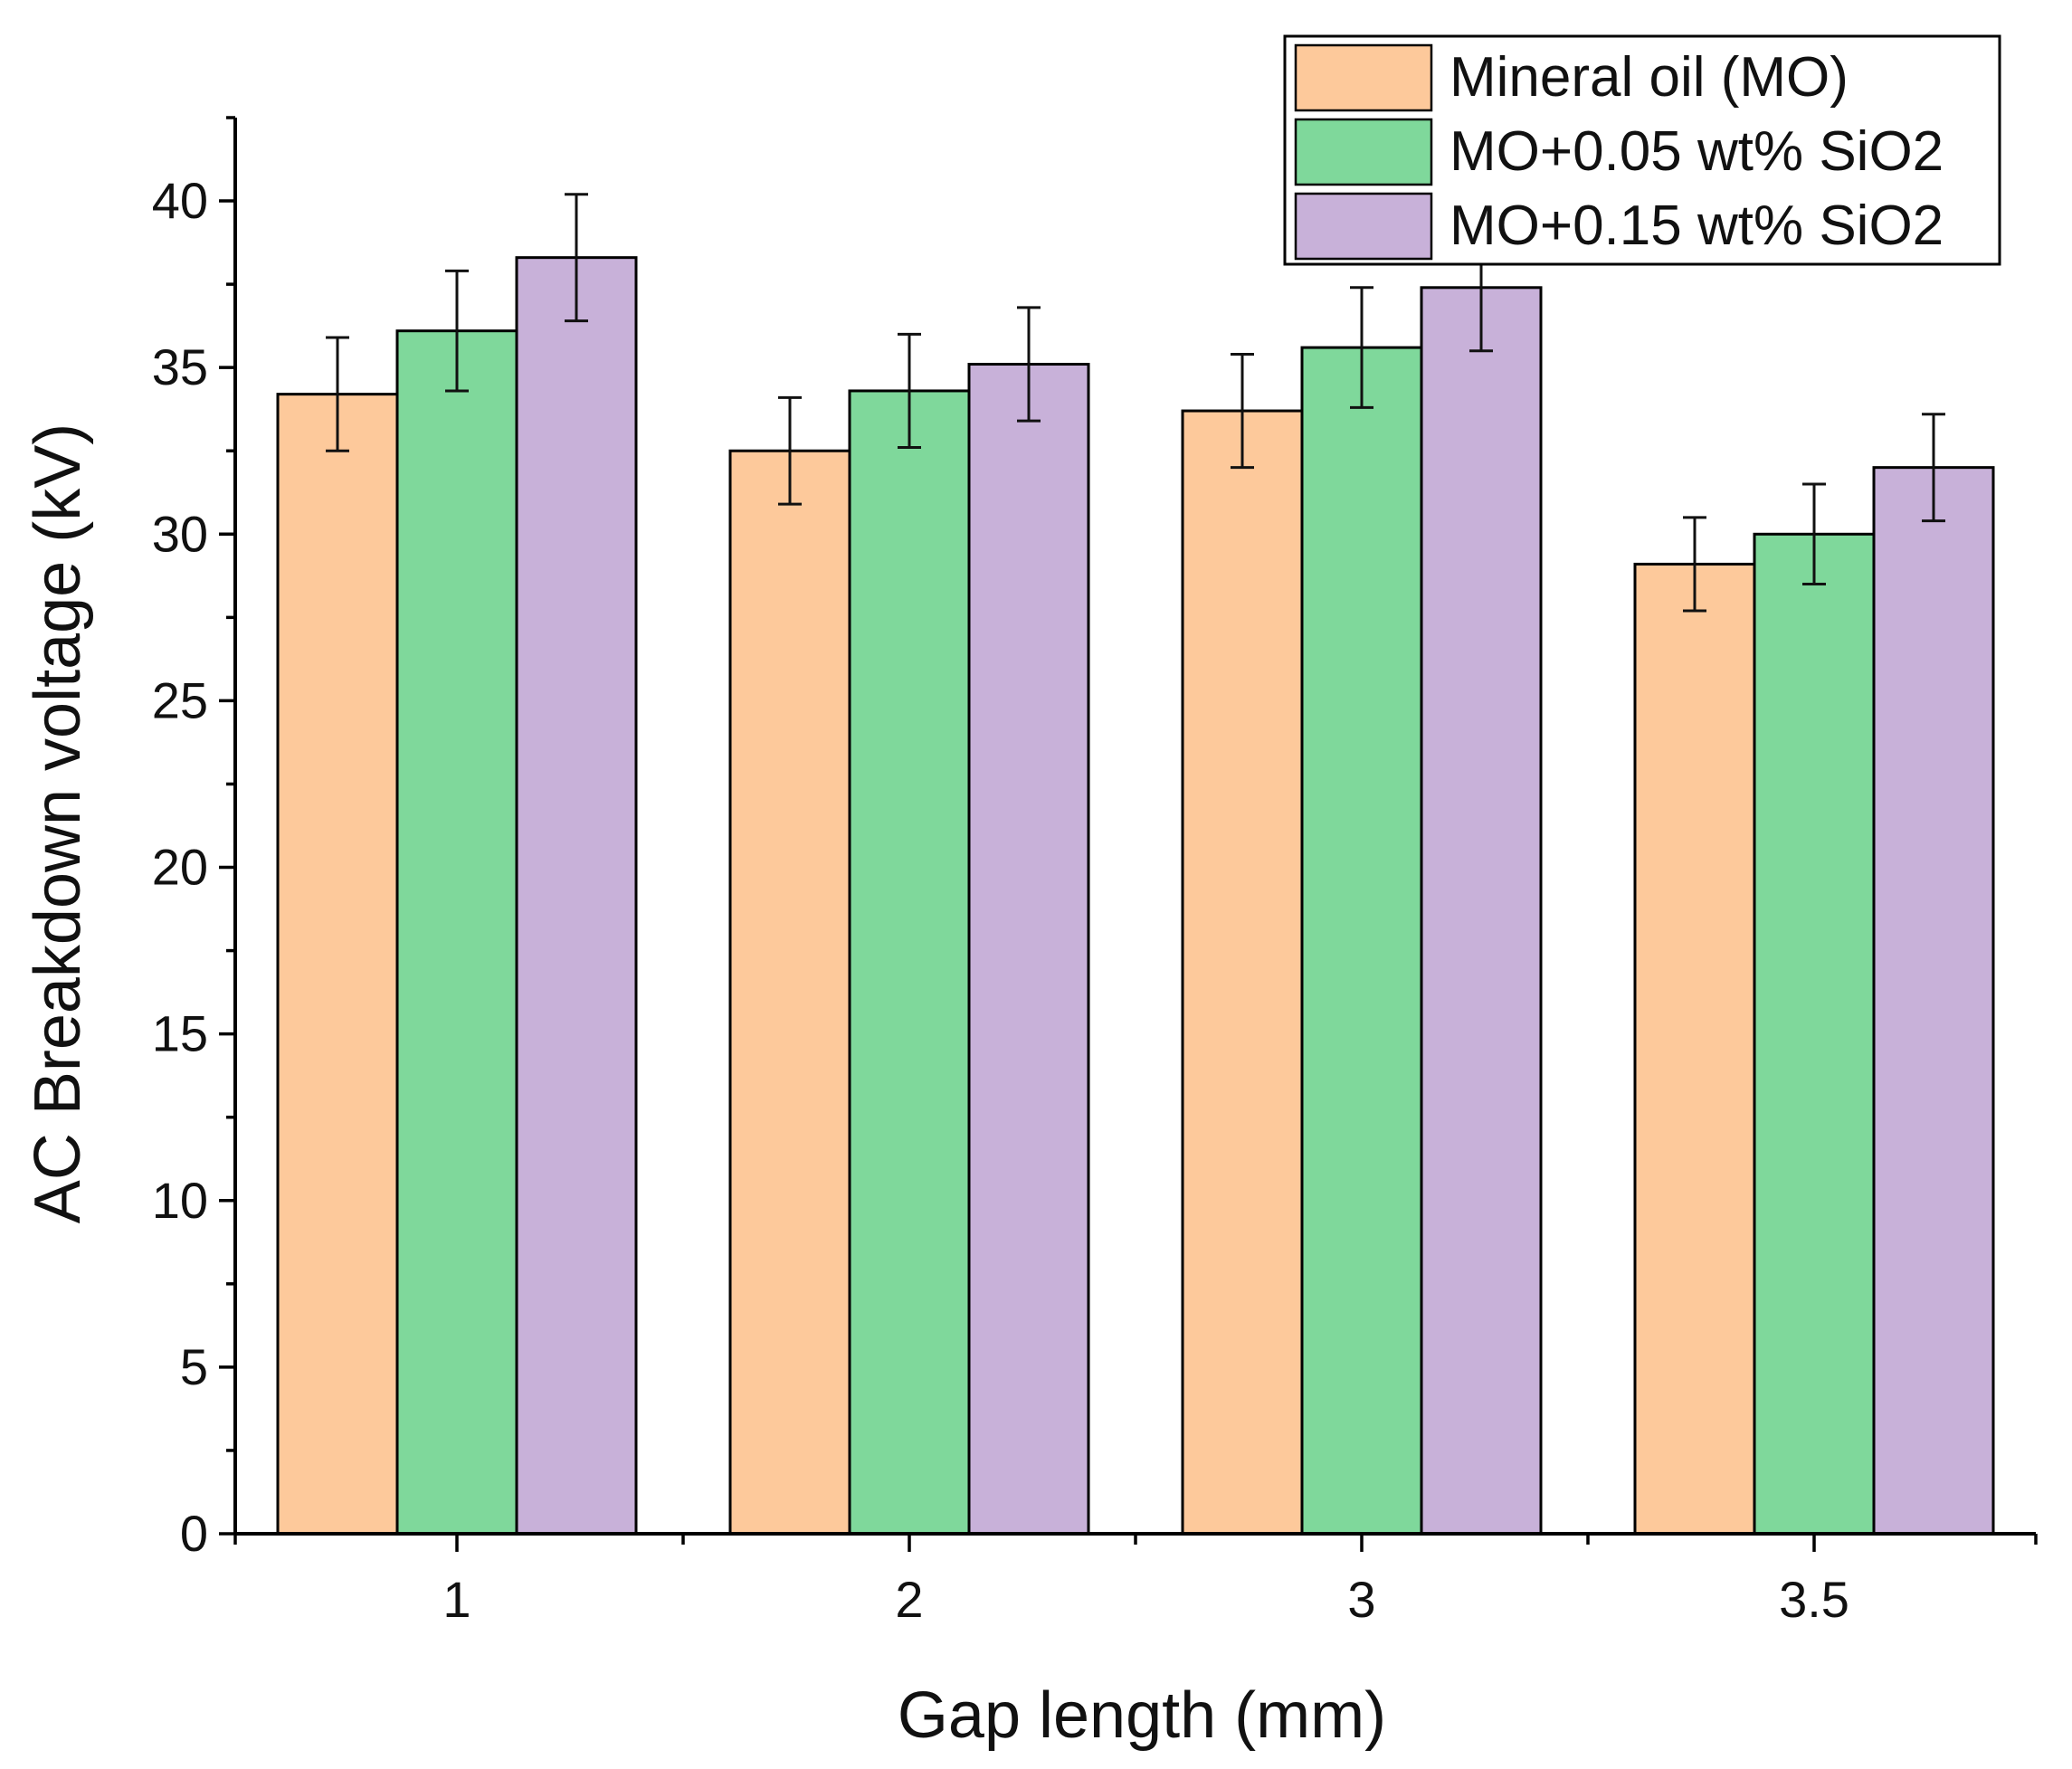 This screenshot has height=1769, width=2072. I want to click on x-tick-label: 2, so click(909, 1599).